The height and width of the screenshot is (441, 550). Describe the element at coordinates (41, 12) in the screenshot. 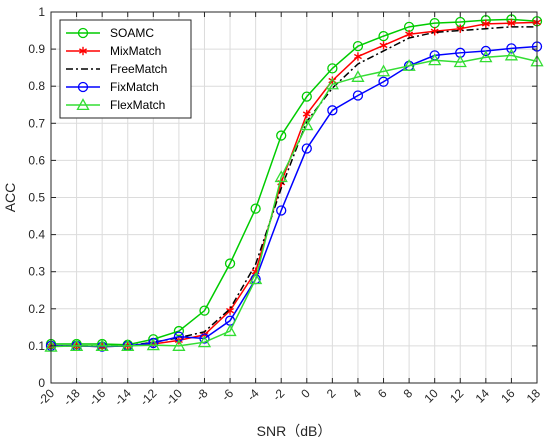

I see `y-tick-label: 1` at that location.